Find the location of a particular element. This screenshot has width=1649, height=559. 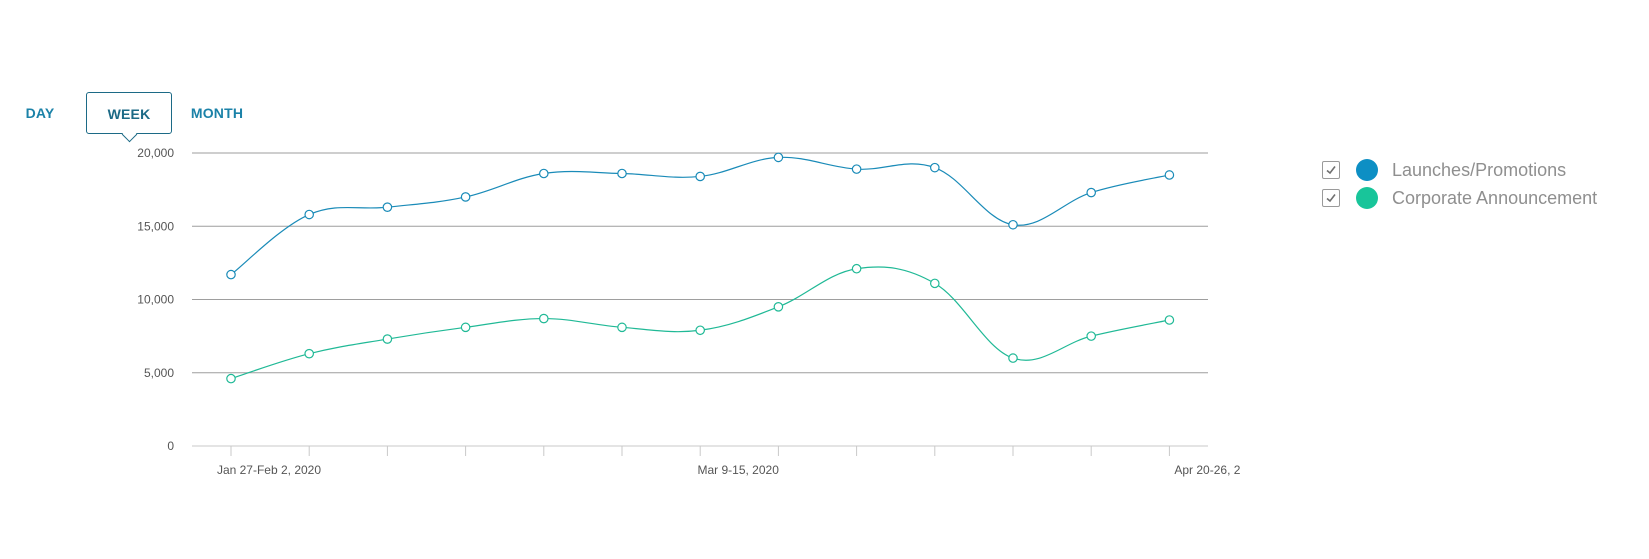

y-tick-label: 15,000 is located at coordinates (155, 226).